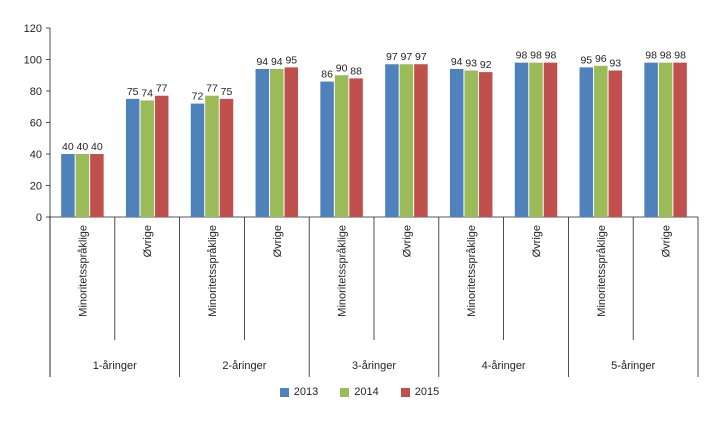 The height and width of the screenshot is (430, 719). I want to click on bar-value-label: 74, so click(147, 93).